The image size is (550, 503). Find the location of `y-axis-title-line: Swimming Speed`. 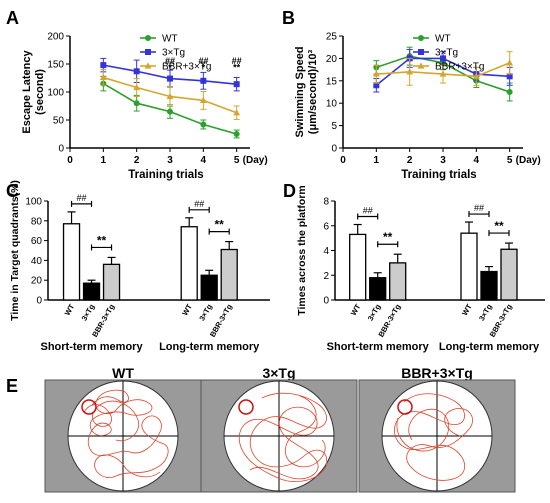

y-axis-title-line: Swimming Speed is located at coordinates (300, 91).